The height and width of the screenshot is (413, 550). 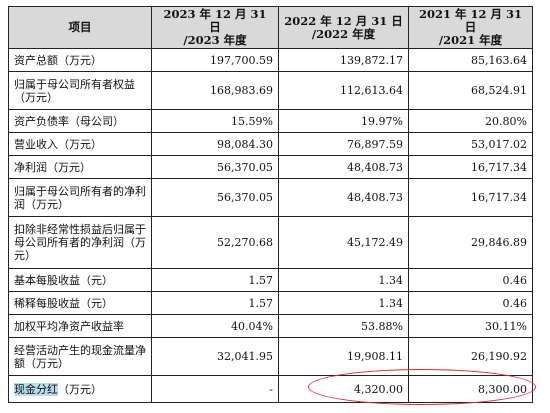 I want to click on cell-2022: 45,172.49, so click(x=343, y=242).